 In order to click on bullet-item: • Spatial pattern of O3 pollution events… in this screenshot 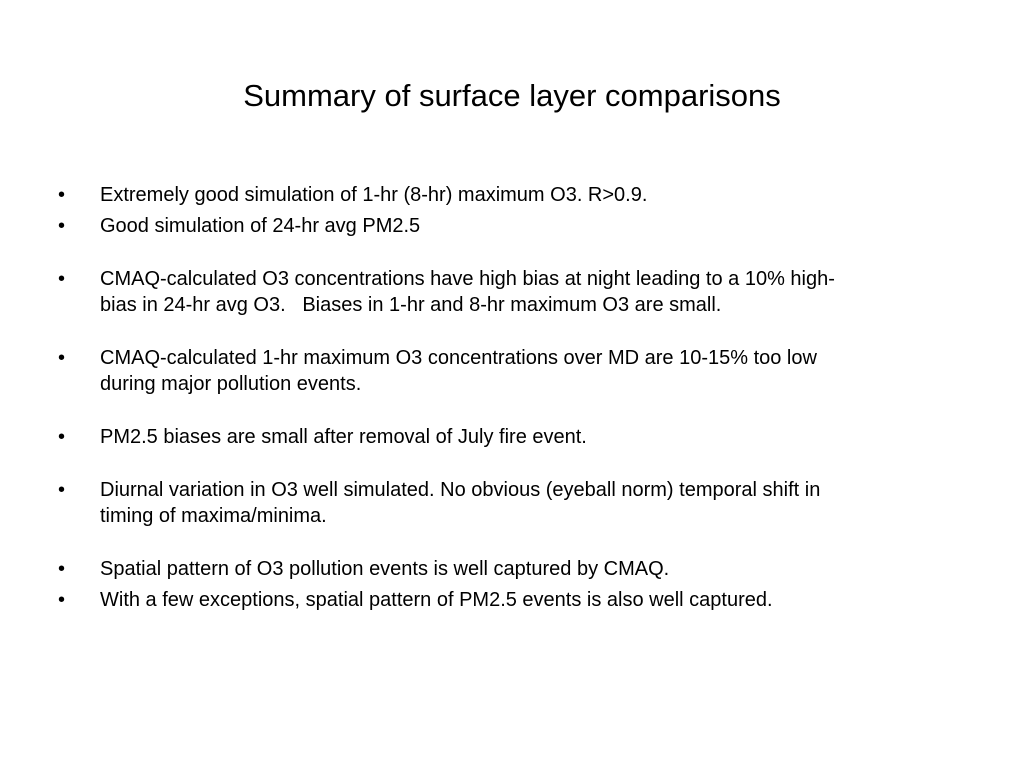, I will do `click(512, 569)`.